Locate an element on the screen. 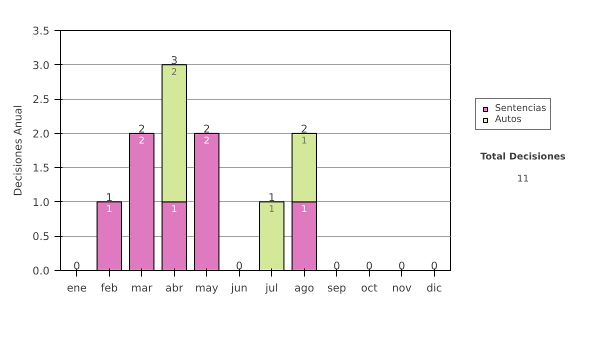 Image resolution: width=600 pixels, height=340 pixels. legend-label: Sentencias is located at coordinates (520, 108).